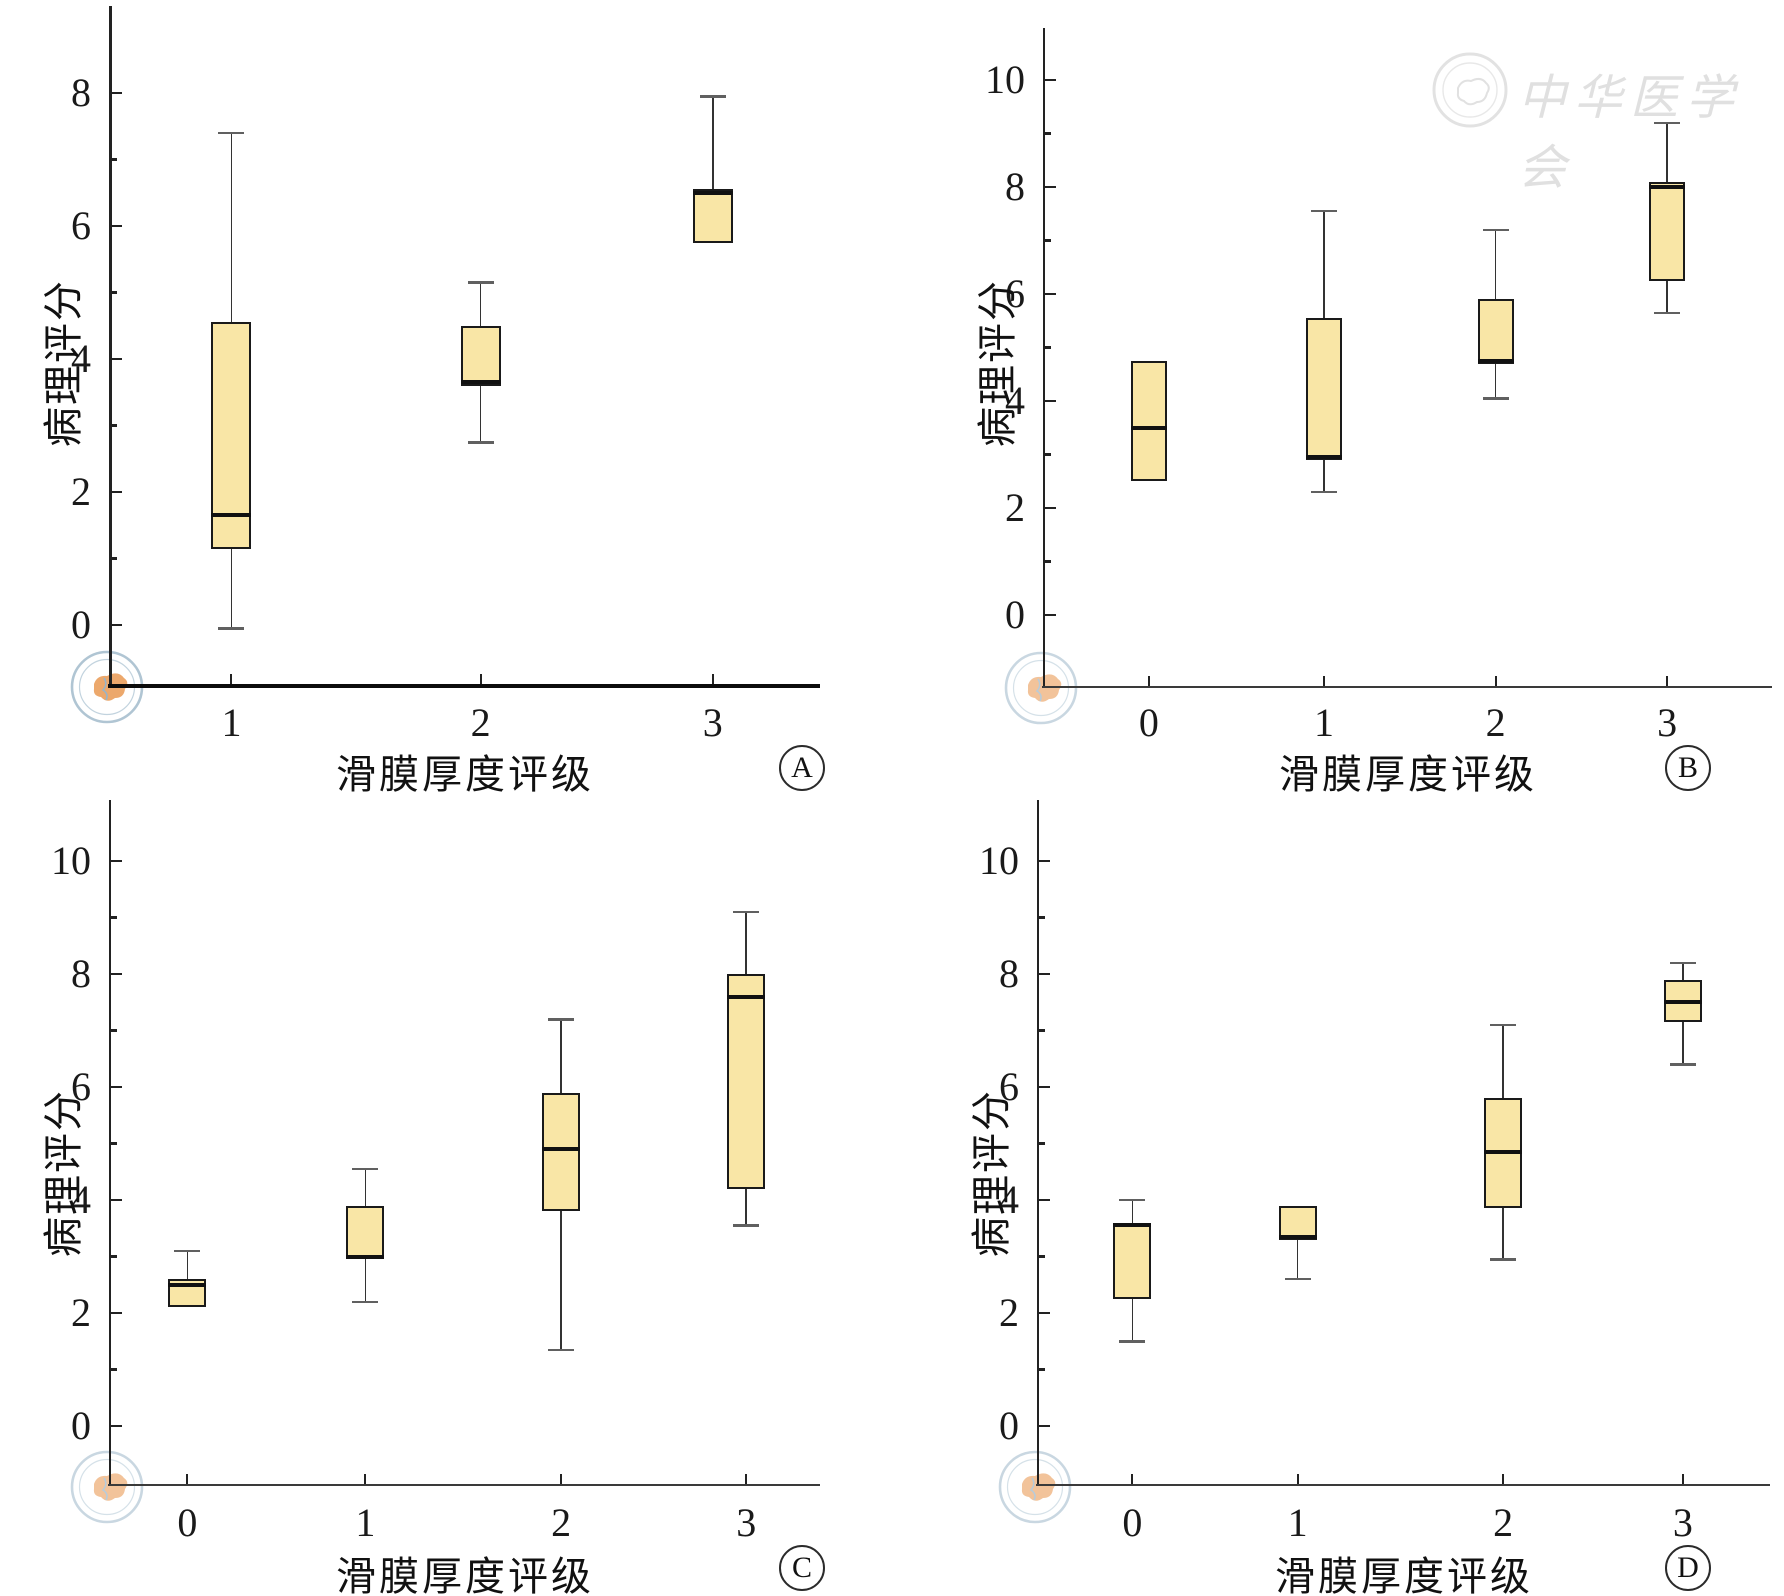  Describe the element at coordinates (107, 1489) in the screenshot. I see `origin-watermark-chinese-medical-association-emblem-icon` at that location.